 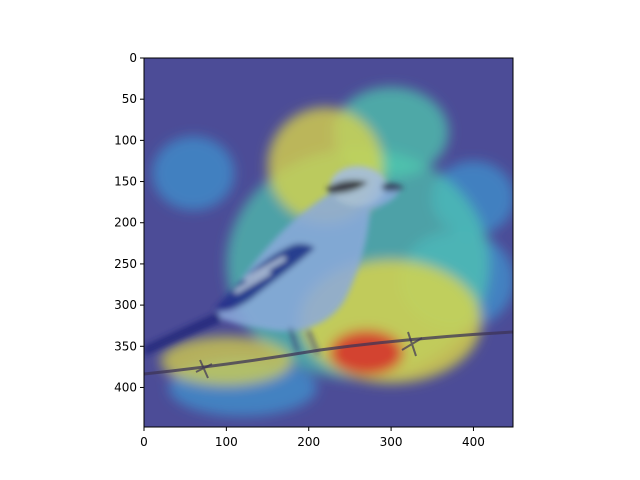 What do you see at coordinates (125, 223) in the screenshot?
I see `y-tick-label: 200` at bounding box center [125, 223].